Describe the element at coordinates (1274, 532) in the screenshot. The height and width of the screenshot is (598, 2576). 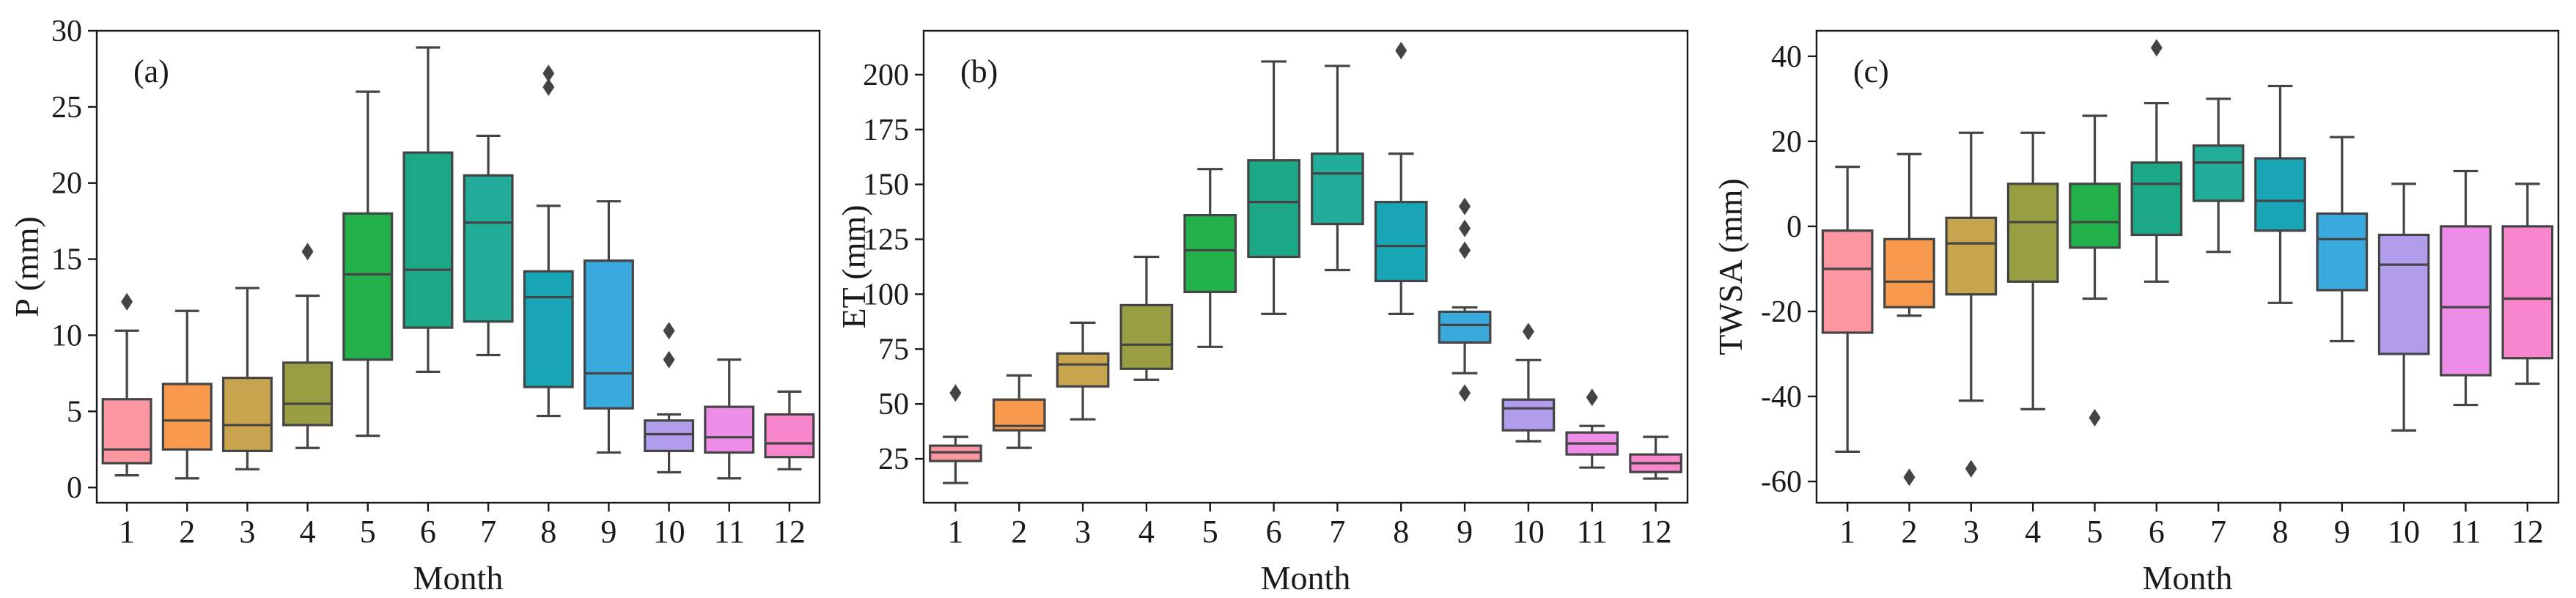
I see `x-tick-label: 6` at that location.